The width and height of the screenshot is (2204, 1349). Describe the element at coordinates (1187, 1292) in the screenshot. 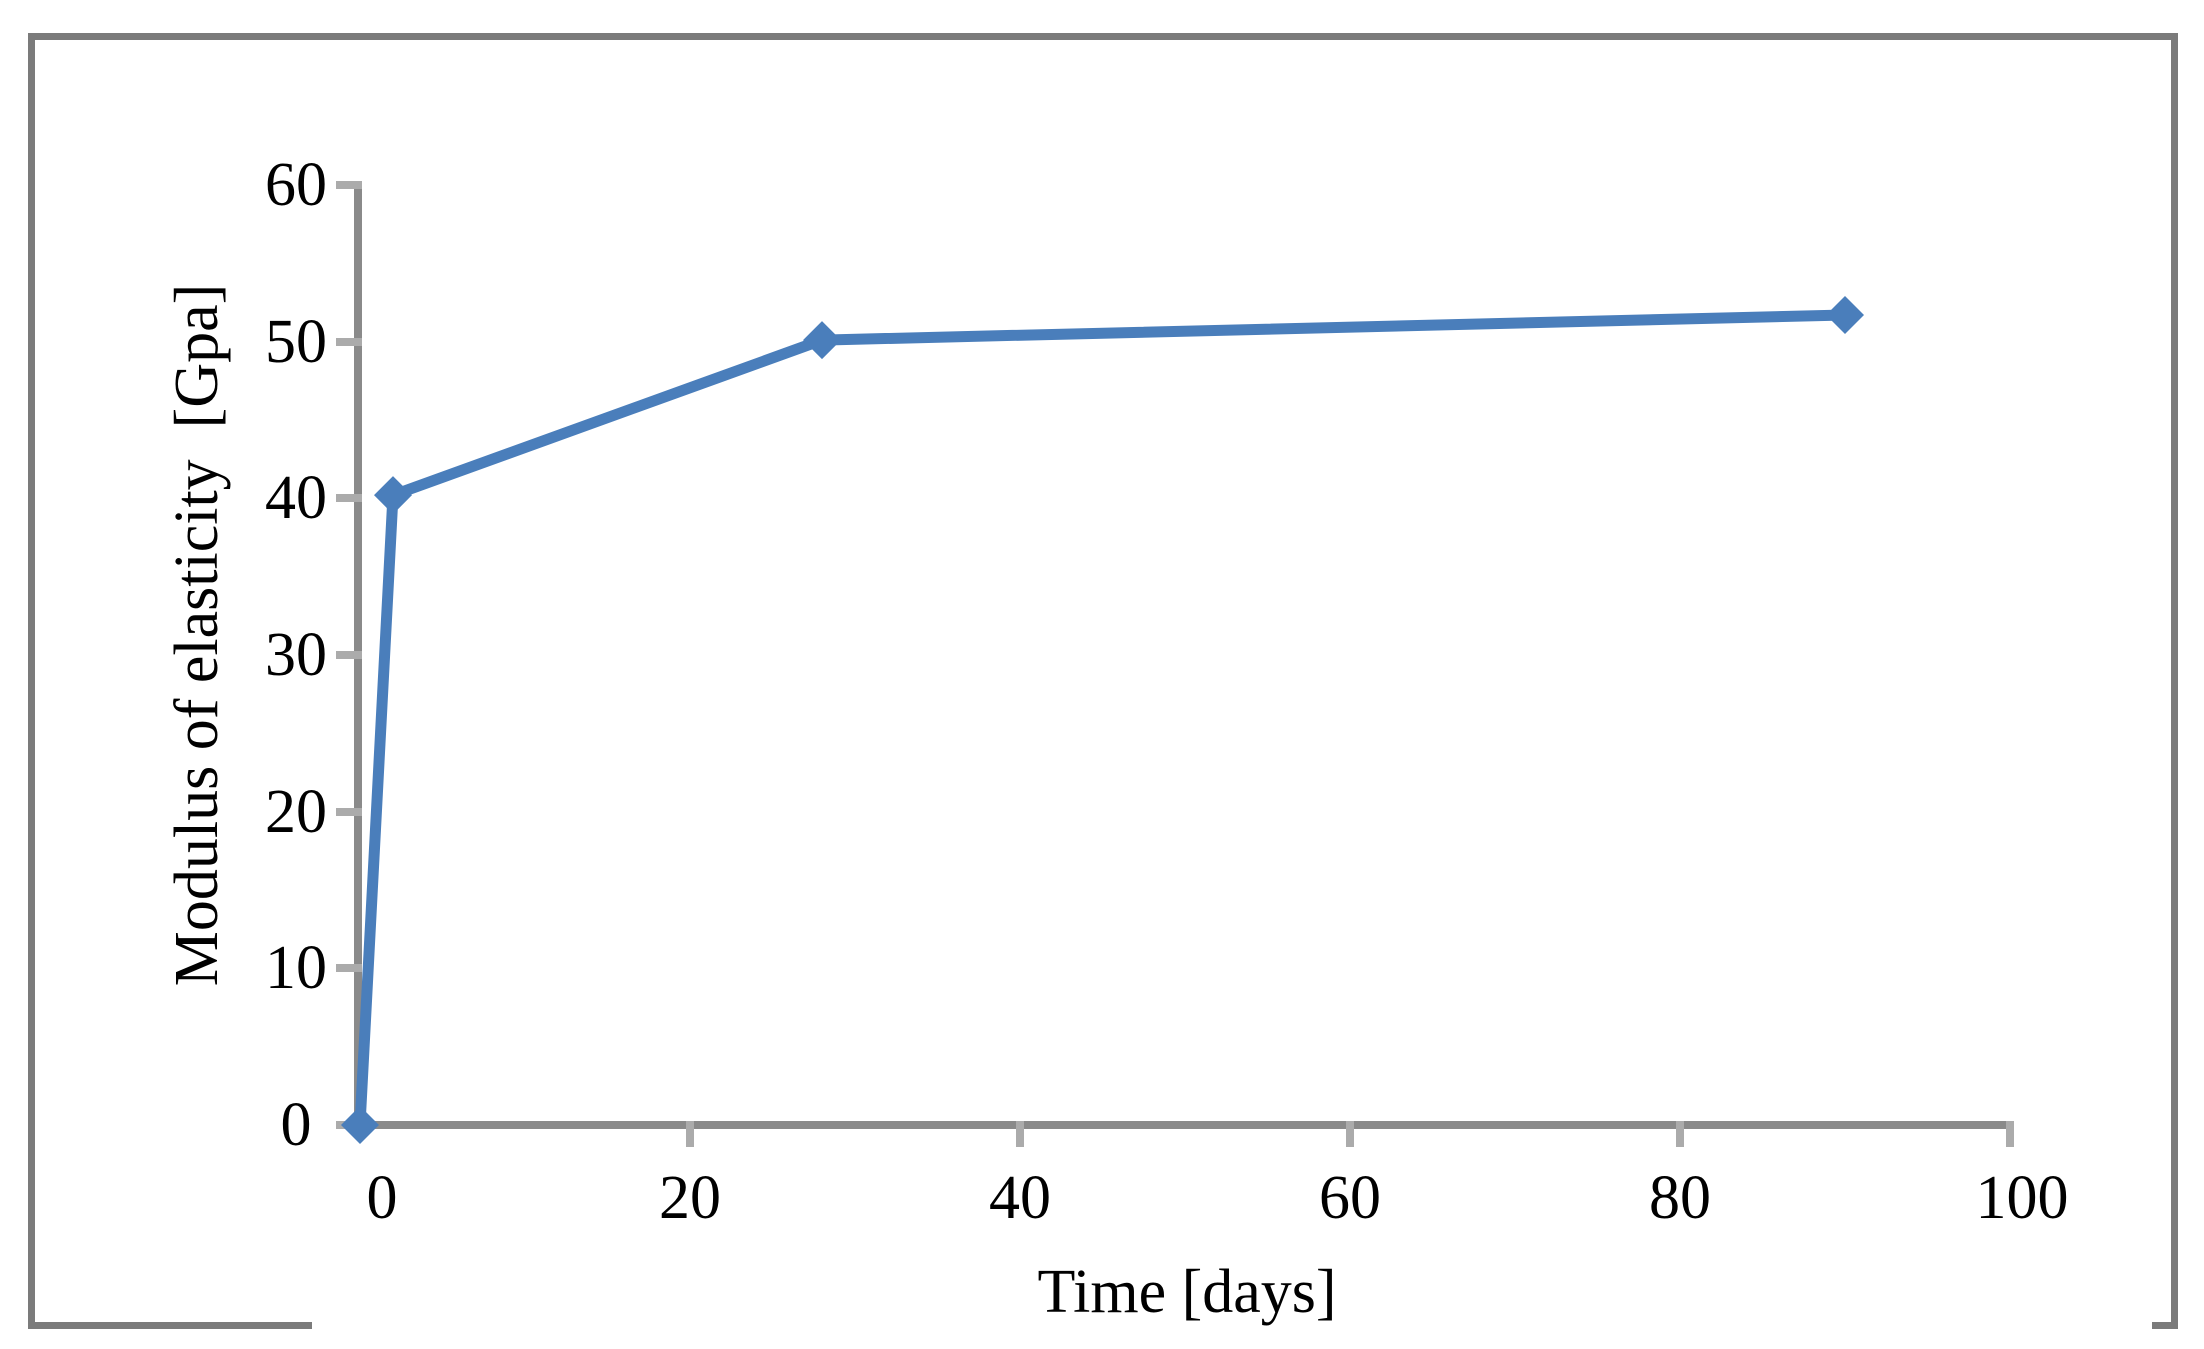

I see `x-axis-title: Time [days]` at that location.